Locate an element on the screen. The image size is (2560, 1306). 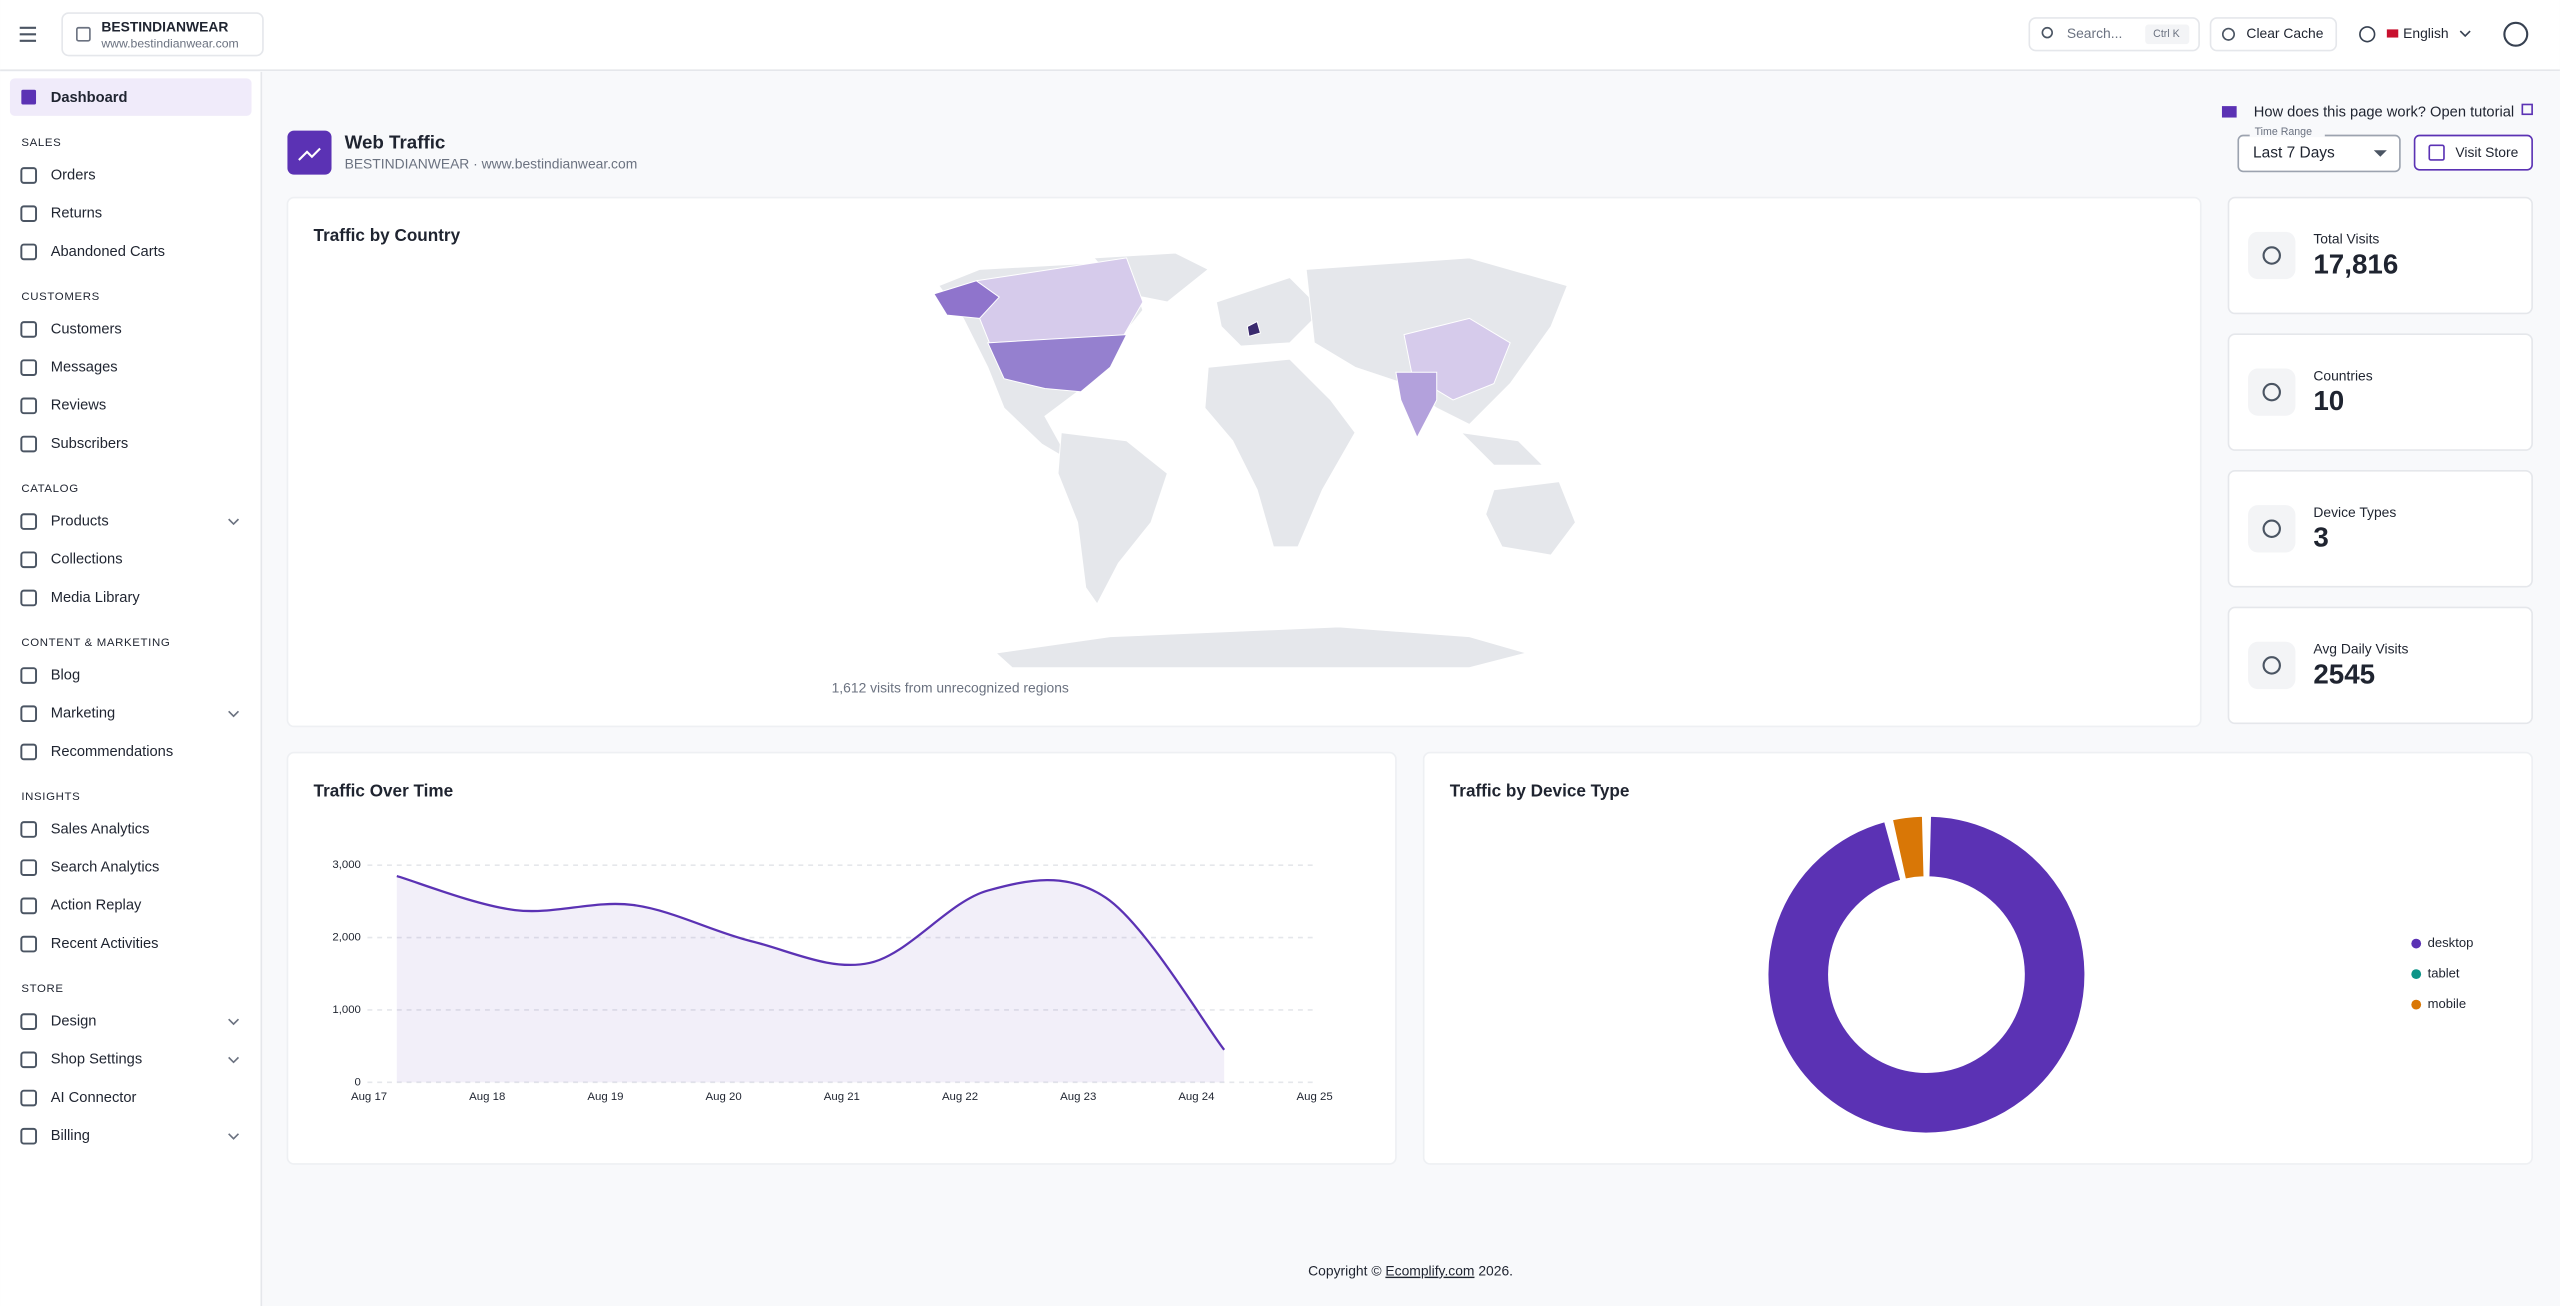
line-title: Traffic Over Time is located at coordinates (384, 790).